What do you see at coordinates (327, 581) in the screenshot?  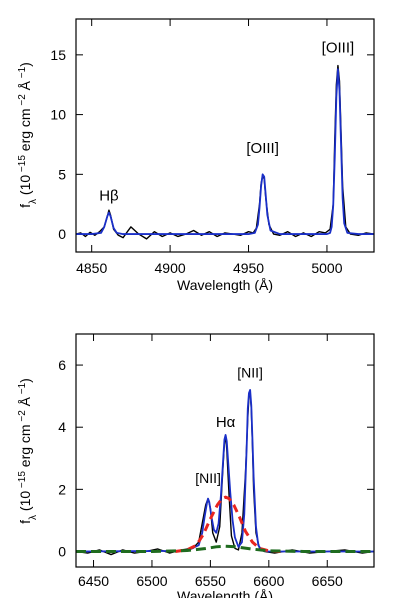 I see `panel2-xtick-label: 6650` at bounding box center [327, 581].